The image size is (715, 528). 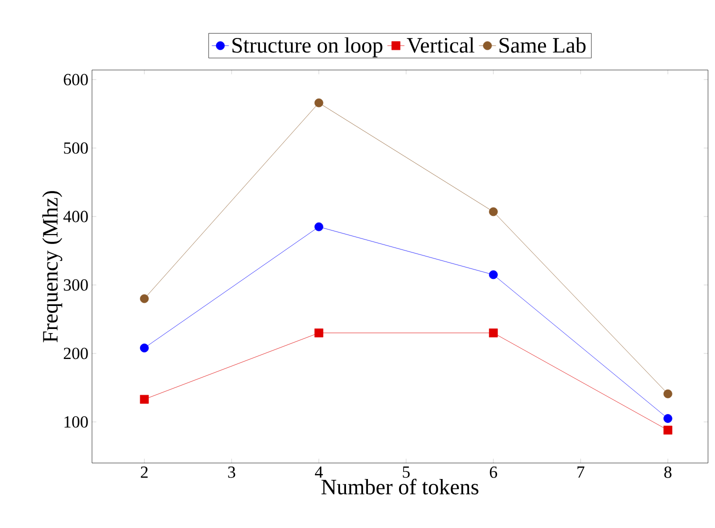 I want to click on x-tick-label: 4, so click(x=318, y=472).